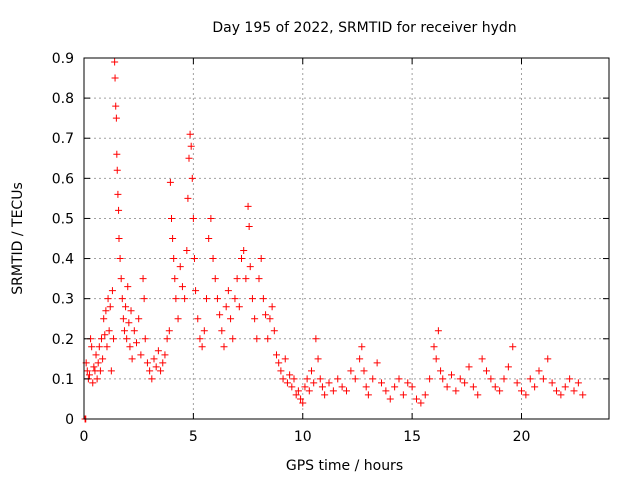 The image size is (640, 480). Describe the element at coordinates (63, 139) in the screenshot. I see `y-tick-label: 0.7` at that location.